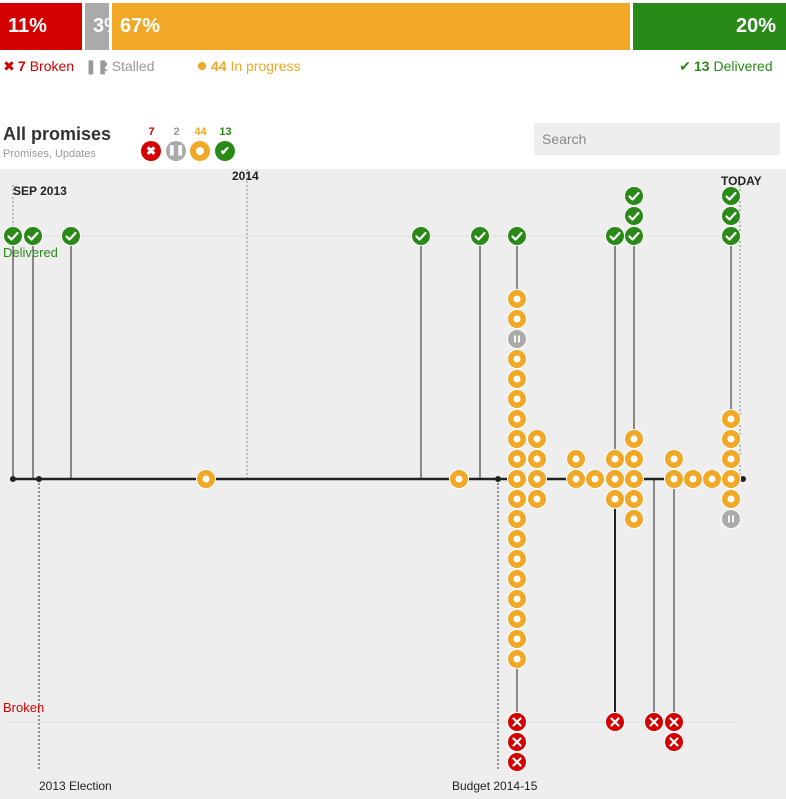 The image size is (786, 799). I want to click on in-progress-segment: 67%, so click(371, 26).